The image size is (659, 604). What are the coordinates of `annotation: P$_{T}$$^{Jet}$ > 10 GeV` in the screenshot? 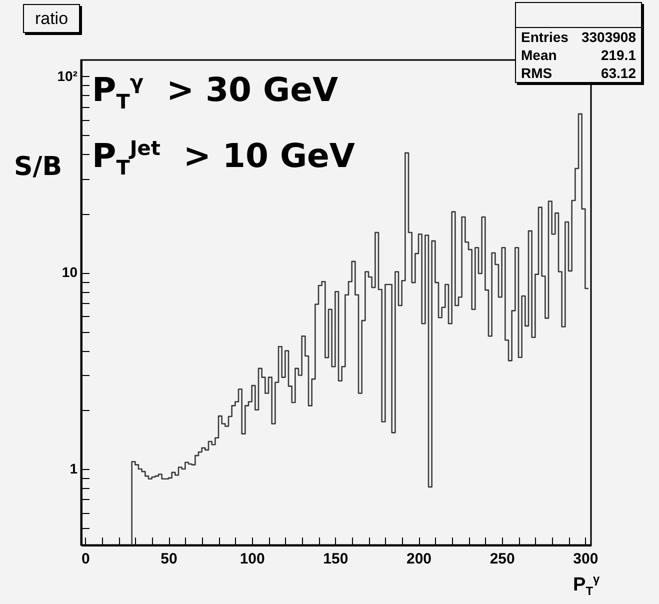 It's located at (223, 158).